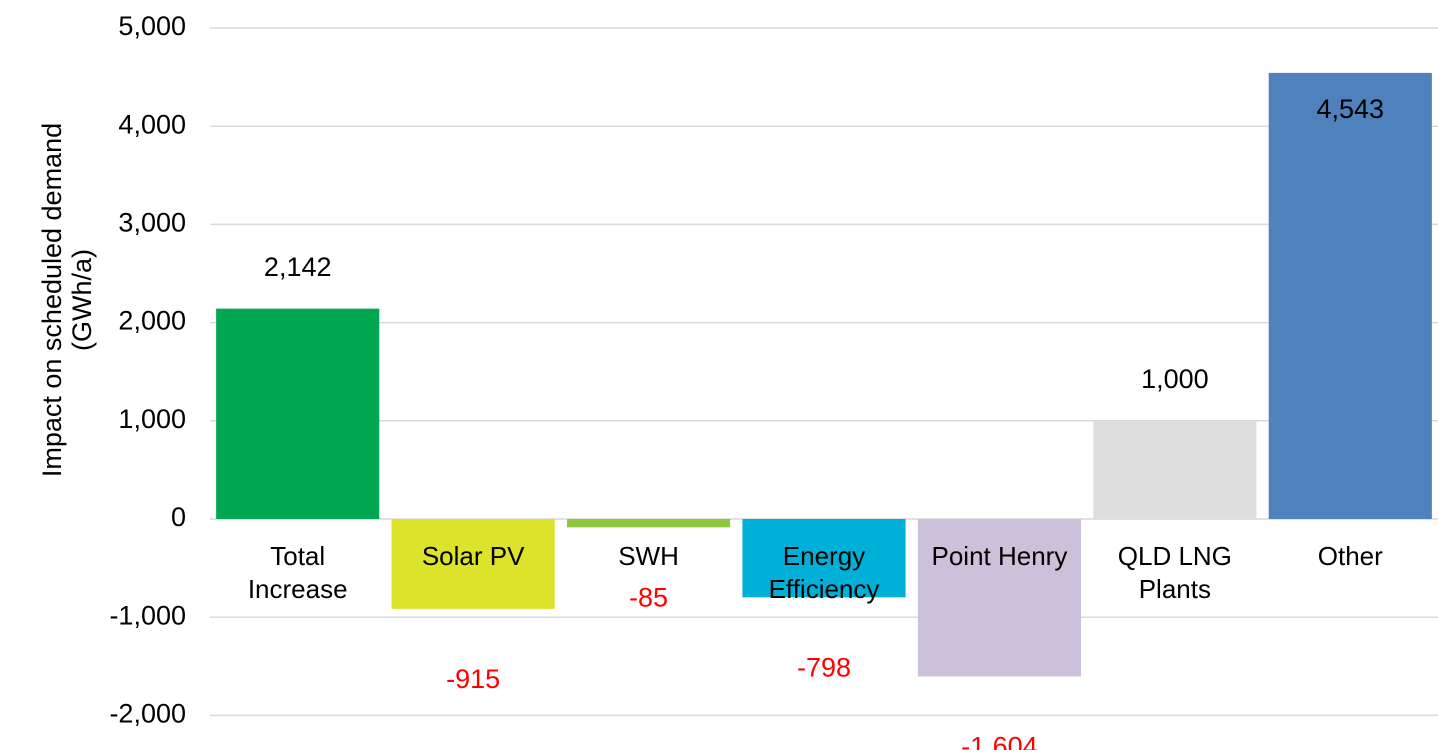 The image size is (1438, 755). I want to click on x-tick-label: QLD LNG Plants, so click(1174, 572).